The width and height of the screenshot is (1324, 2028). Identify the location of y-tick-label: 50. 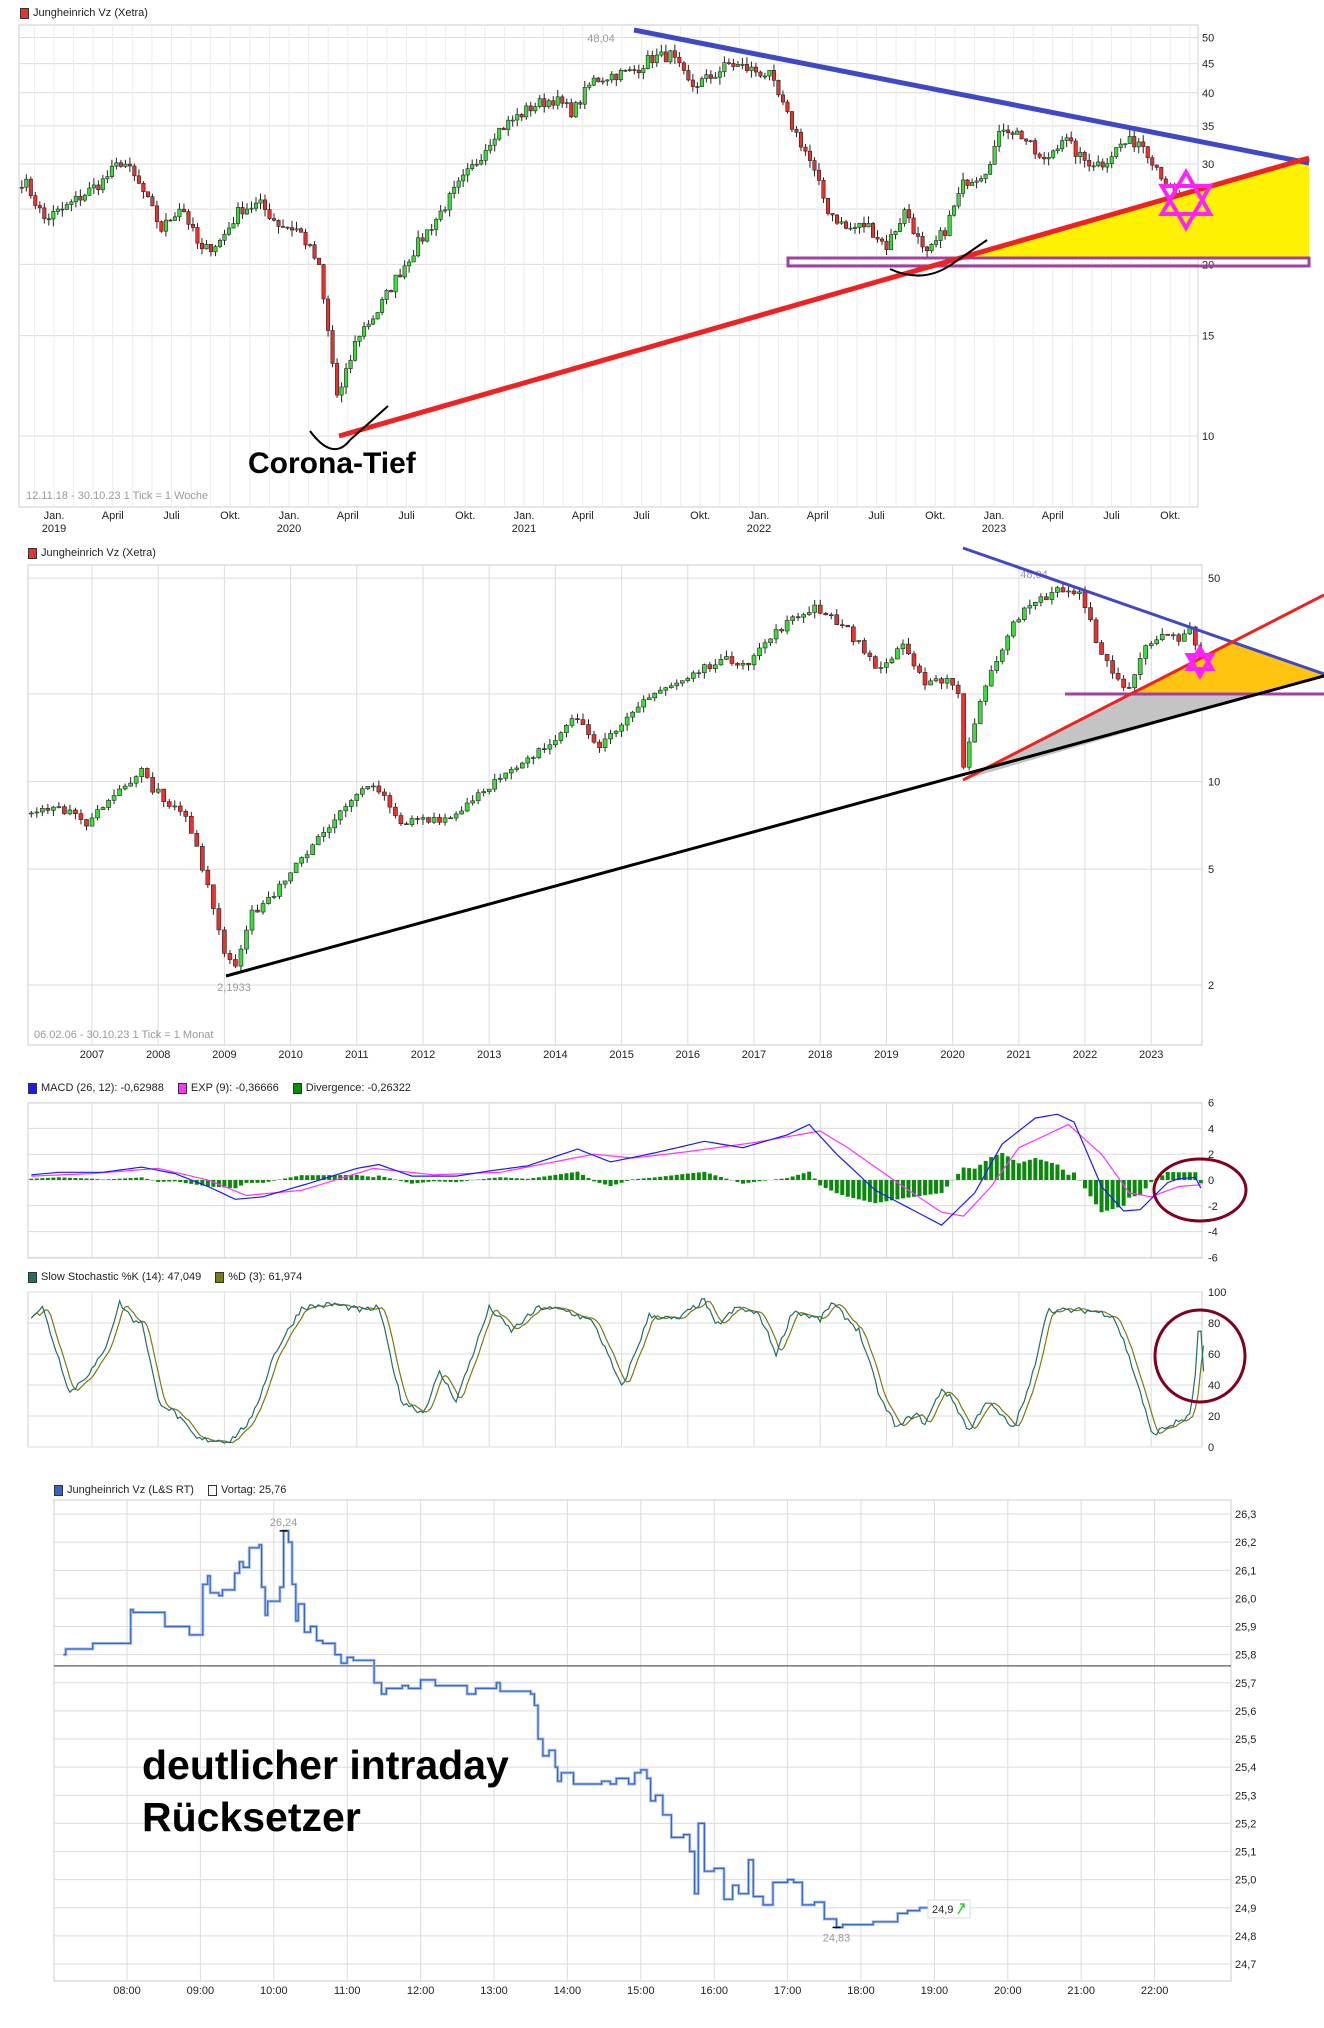
(1214, 579).